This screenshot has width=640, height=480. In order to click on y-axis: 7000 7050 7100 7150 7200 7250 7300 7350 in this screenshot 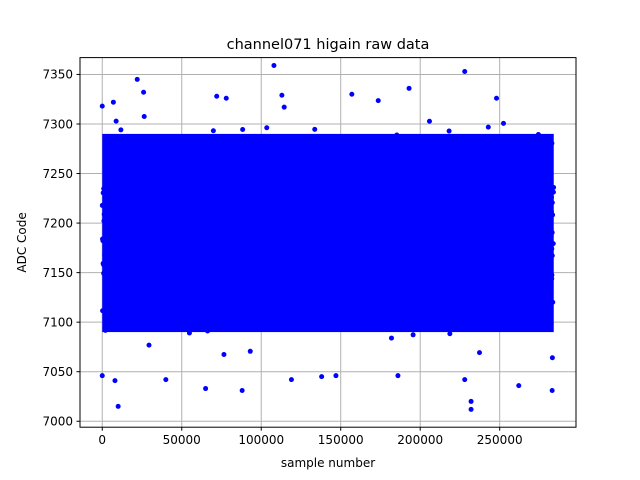, I will do `click(61, 248)`.